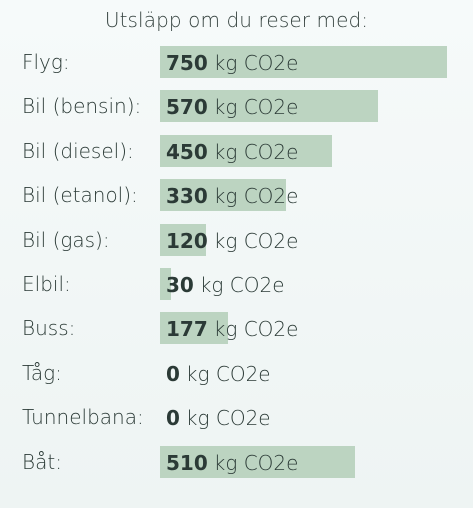 The image size is (473, 508). I want to click on data-label: 120 kg CO2e, so click(232, 240).